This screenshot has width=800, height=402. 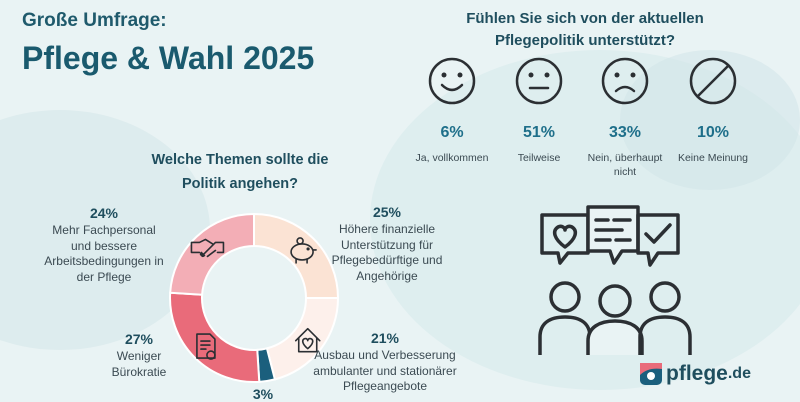 I want to click on happy-face-icon, so click(x=452, y=81).